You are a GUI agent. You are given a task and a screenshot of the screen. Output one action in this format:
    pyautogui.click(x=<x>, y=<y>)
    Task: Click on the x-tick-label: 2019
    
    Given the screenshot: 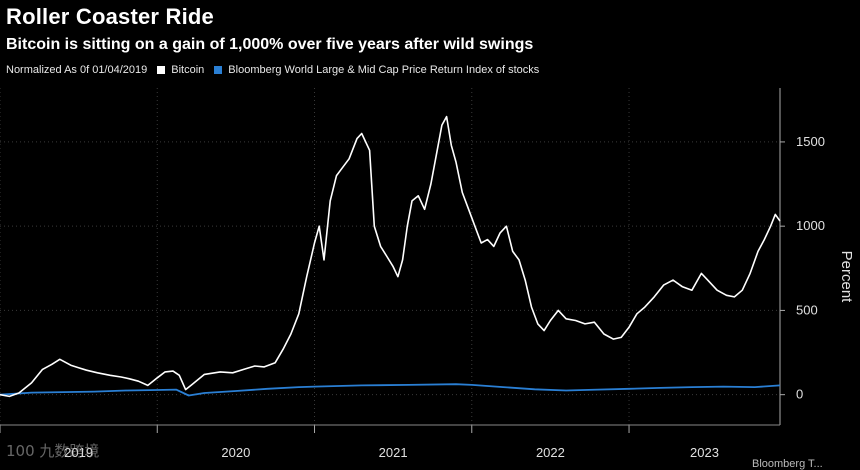 What is the action you would take?
    pyautogui.click(x=78, y=452)
    